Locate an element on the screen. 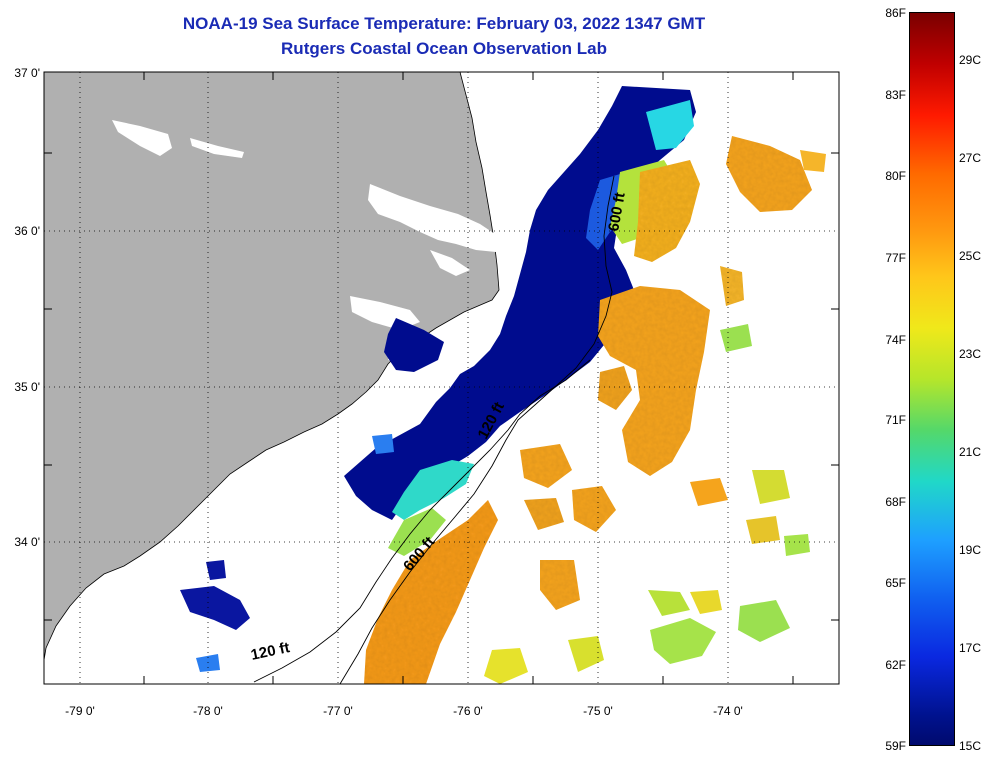  colorbar-f-62: 62F is located at coordinates (895, 665).